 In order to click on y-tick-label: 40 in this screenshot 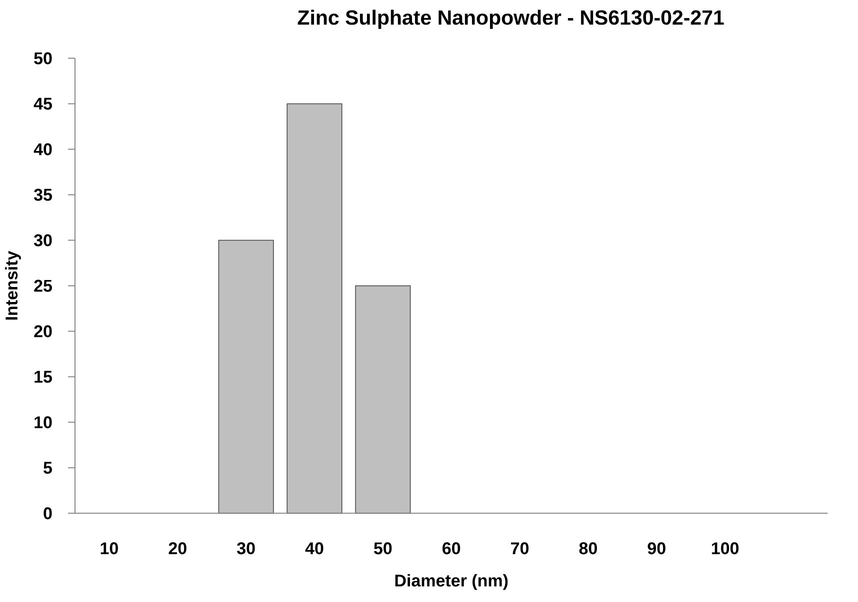, I will do `click(43, 149)`.